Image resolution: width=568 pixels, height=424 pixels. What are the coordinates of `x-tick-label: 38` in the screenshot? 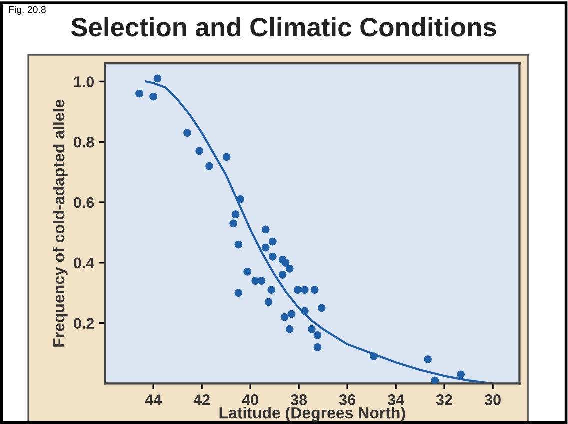 It's located at (299, 400).